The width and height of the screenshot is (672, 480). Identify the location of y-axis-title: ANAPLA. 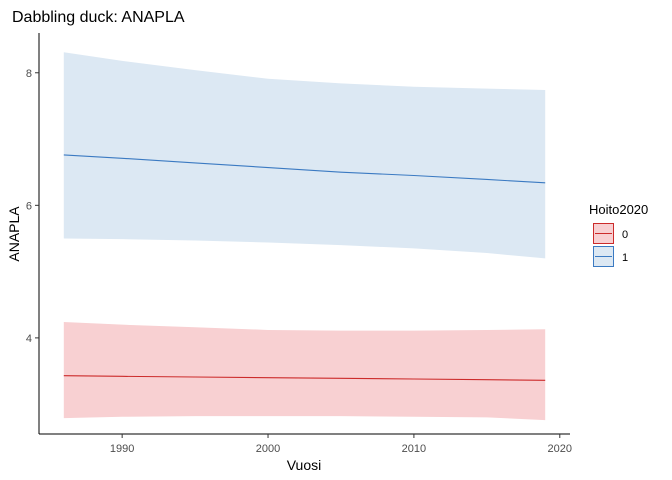
(14, 234).